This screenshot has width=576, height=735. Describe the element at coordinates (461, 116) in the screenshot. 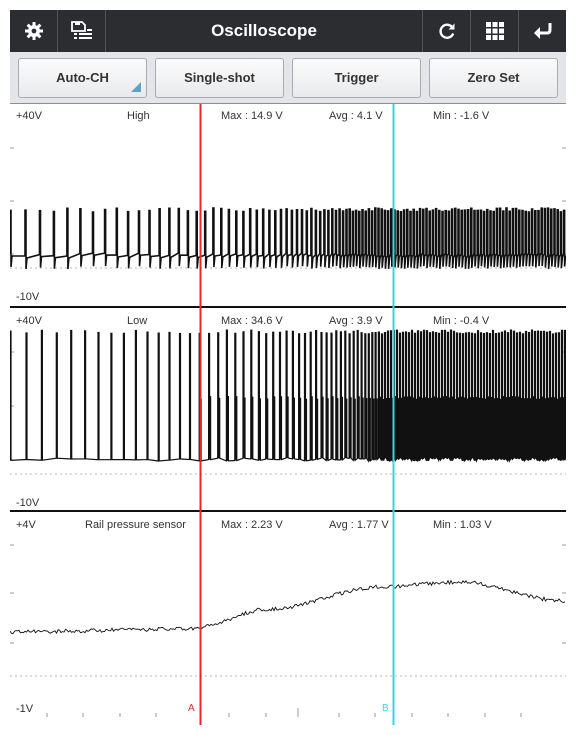

I see `channel-min-stat: Min : -1.6 V` at that location.